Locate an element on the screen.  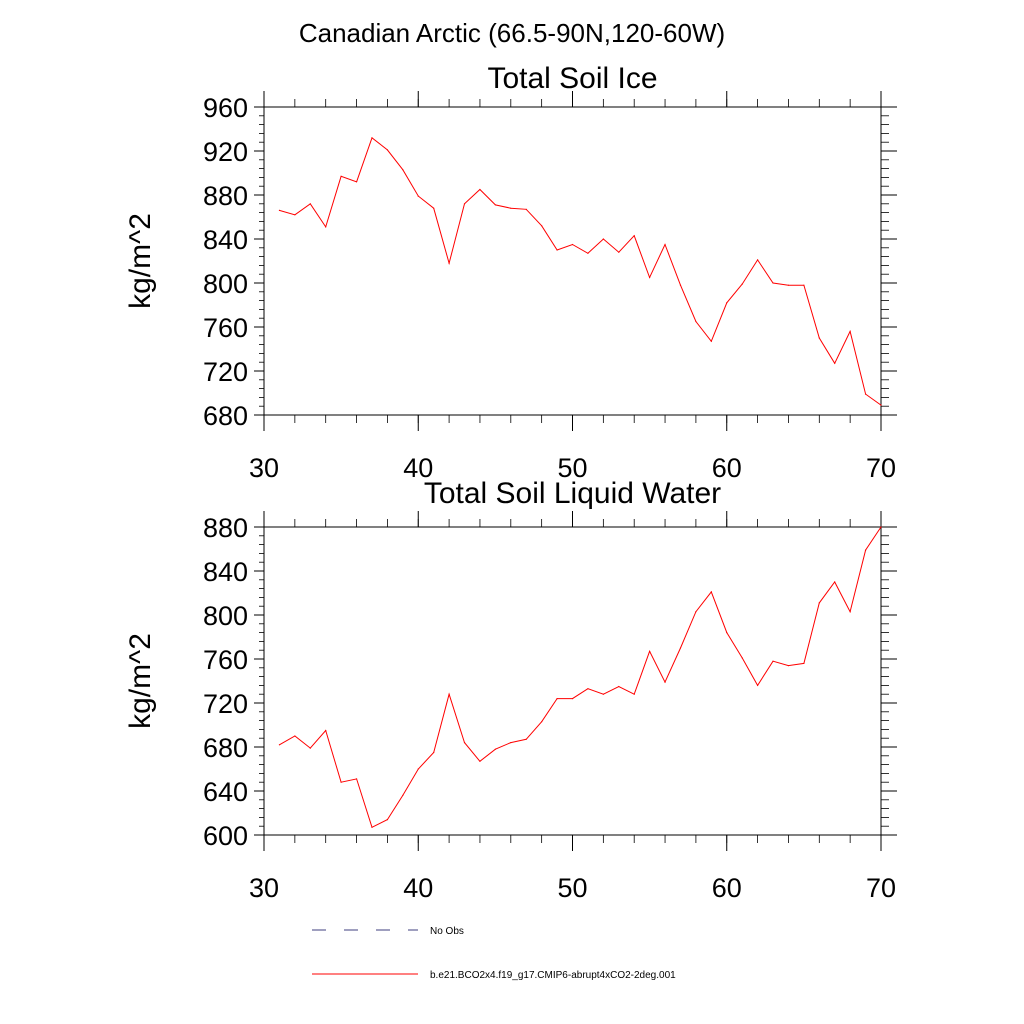
y-tick-label: 840 is located at coordinates (225, 240).